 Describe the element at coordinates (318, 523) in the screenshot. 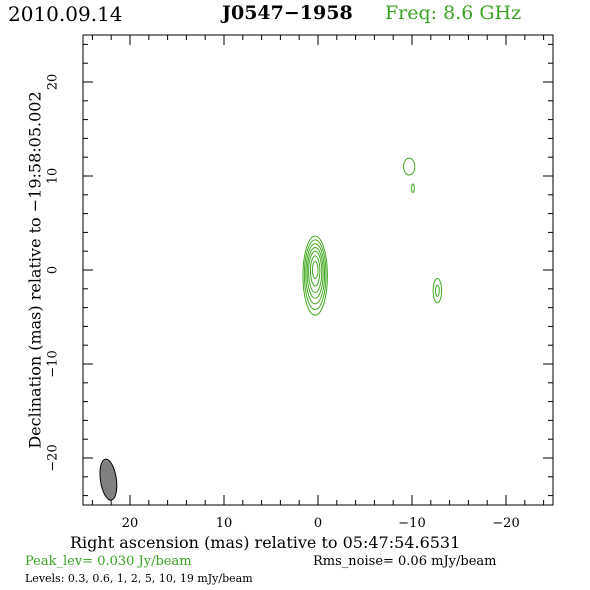

I see `x-tick-label: 0` at that location.